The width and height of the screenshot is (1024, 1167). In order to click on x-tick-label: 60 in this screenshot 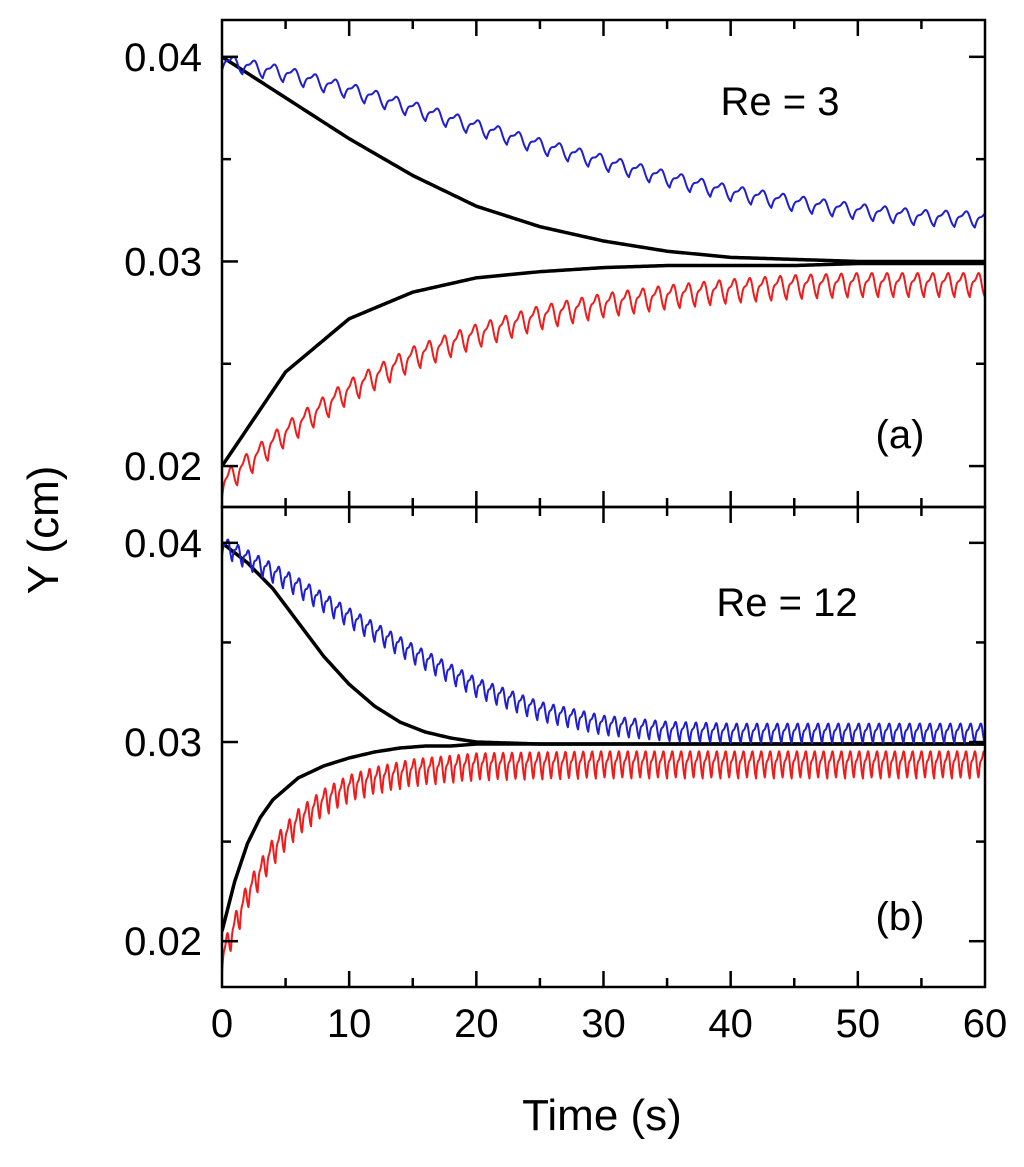, I will do `click(985, 1024)`.